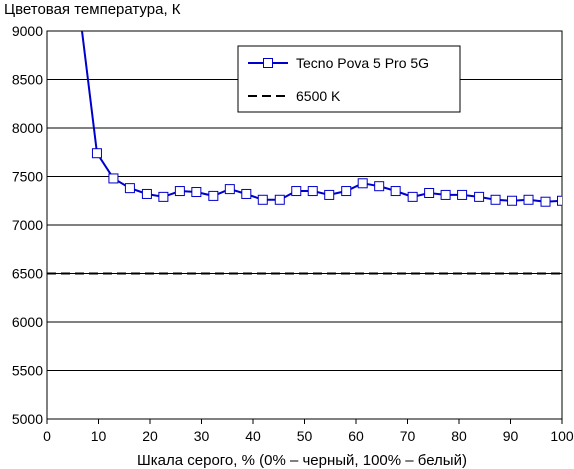 The width and height of the screenshot is (574, 469). What do you see at coordinates (305, 436) in the screenshot?
I see `x-tick-label: 50` at bounding box center [305, 436].